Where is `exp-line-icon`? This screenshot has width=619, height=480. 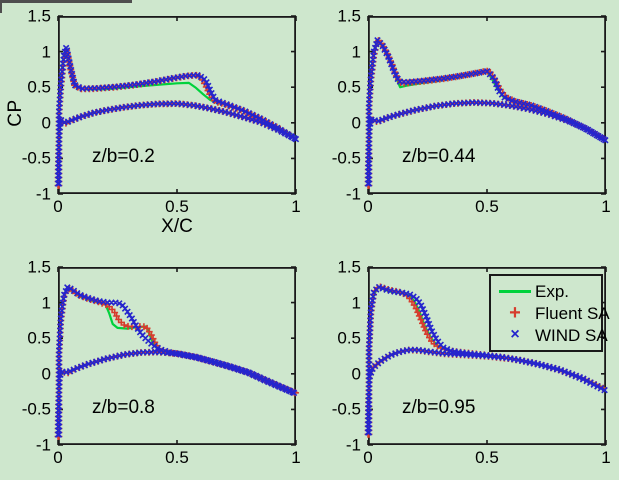 exp-line-icon is located at coordinates (515, 291).